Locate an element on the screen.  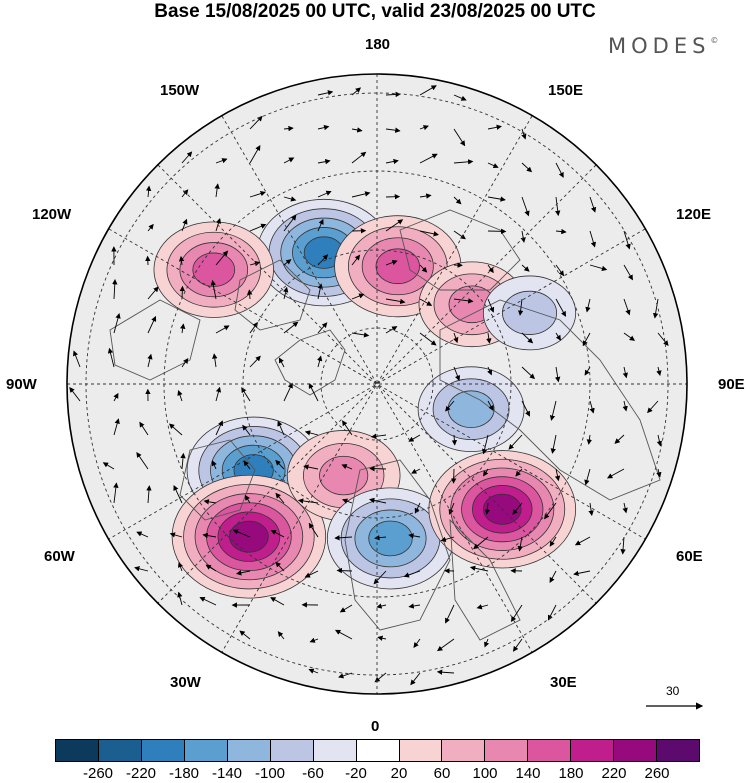
colorbar-tick: 180 is located at coordinates (571, 773).